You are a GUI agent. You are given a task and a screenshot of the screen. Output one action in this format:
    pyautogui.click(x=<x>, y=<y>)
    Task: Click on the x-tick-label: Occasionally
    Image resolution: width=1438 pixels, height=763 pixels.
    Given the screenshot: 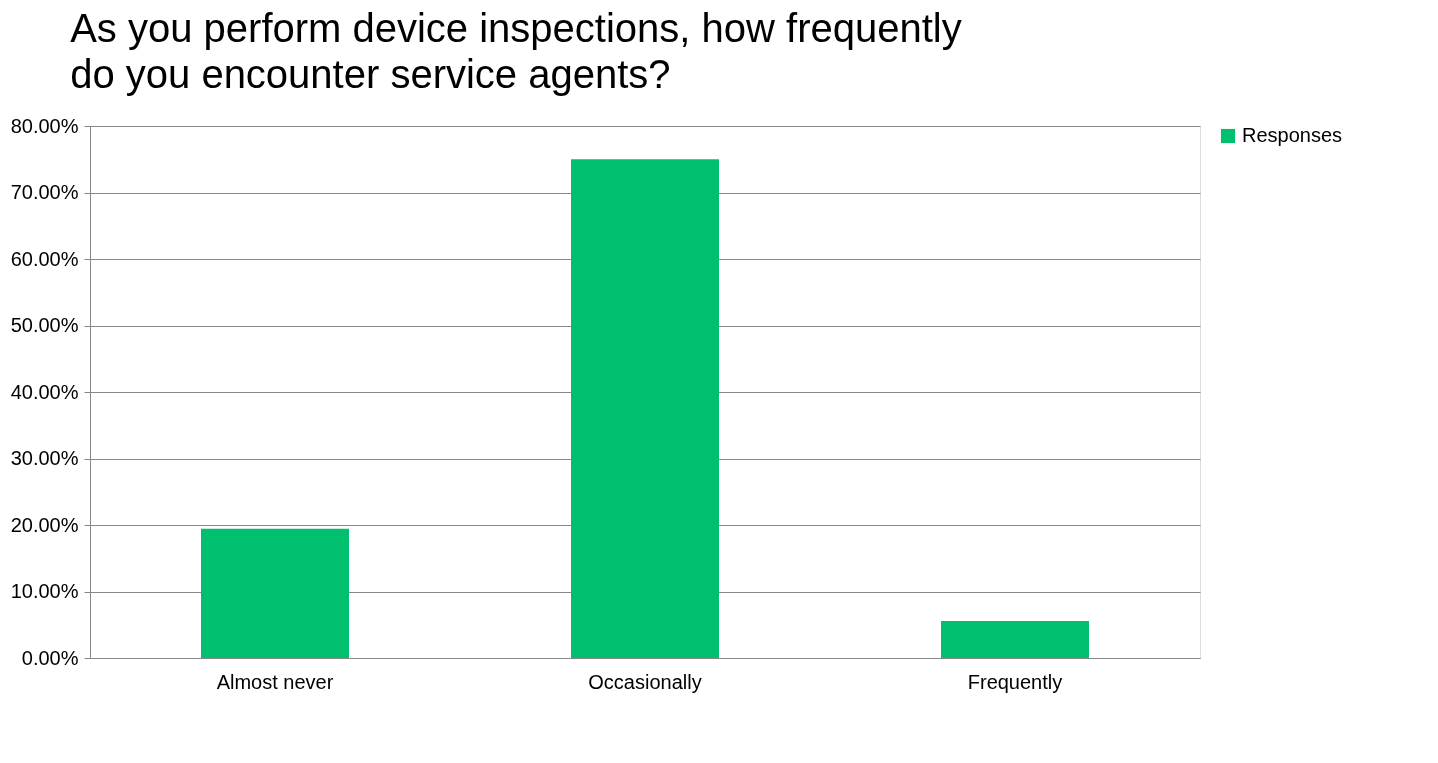 What is the action you would take?
    pyautogui.click(x=645, y=681)
    